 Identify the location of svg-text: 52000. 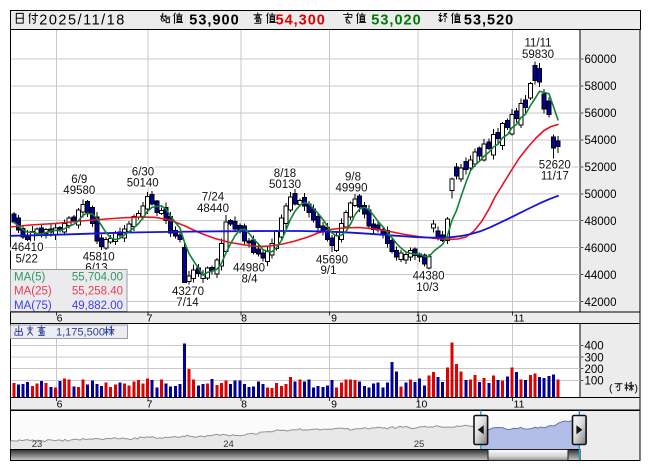
(601, 168).